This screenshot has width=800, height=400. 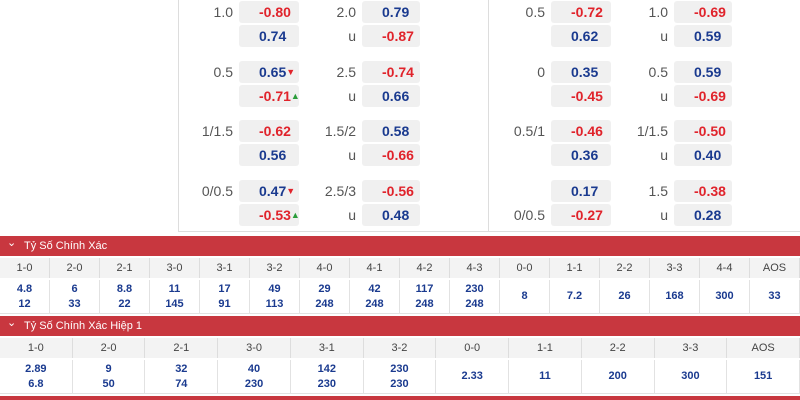 I want to click on score-cell: 11, so click(x=545, y=377).